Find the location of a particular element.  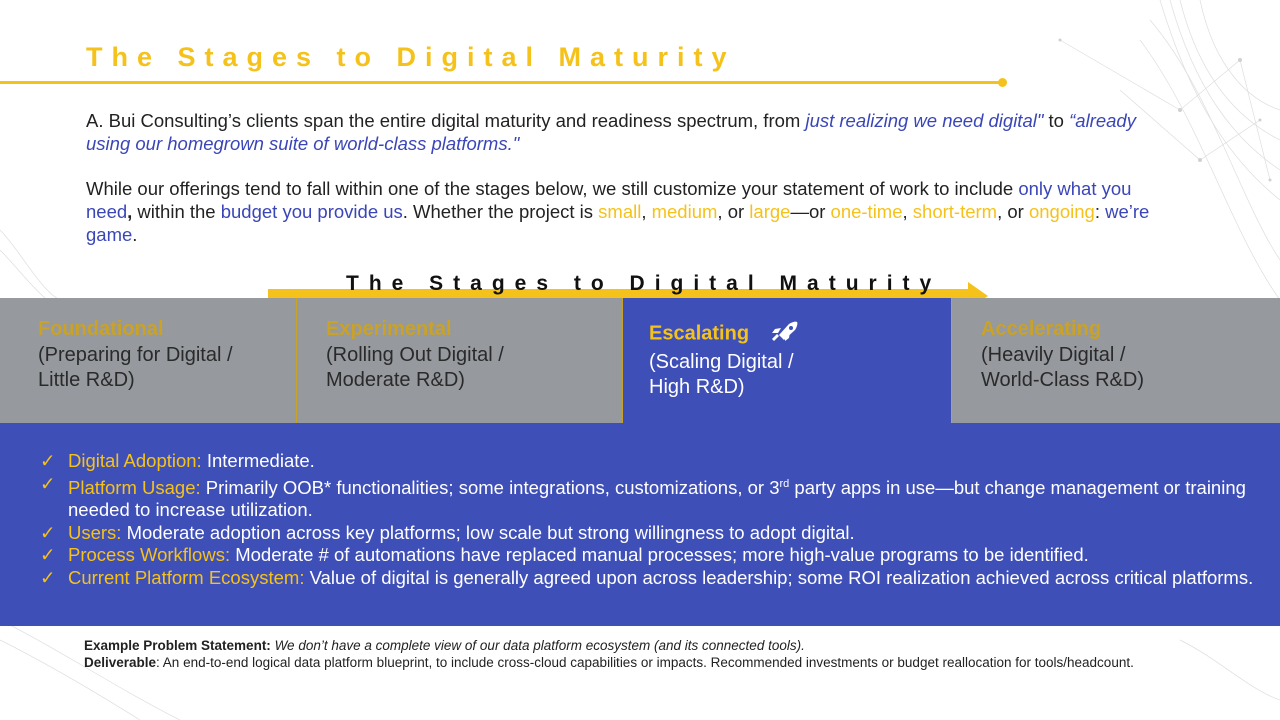

intro-p2-text-d: , is located at coordinates (646, 211).